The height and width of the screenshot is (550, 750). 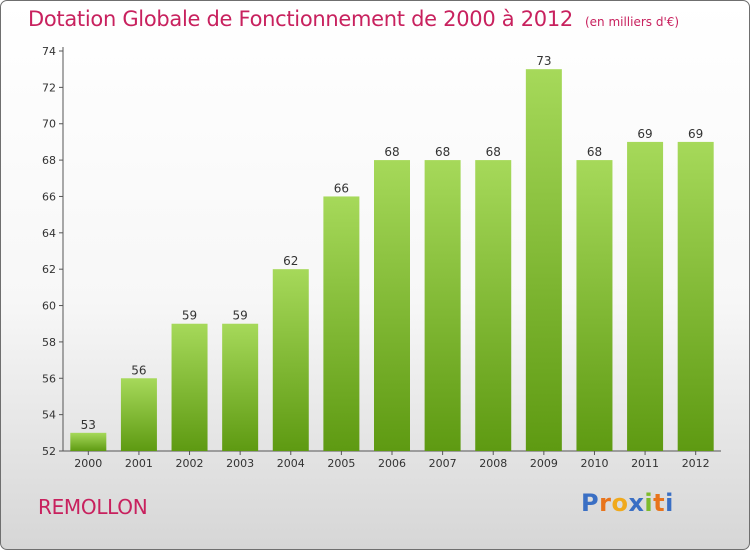 What do you see at coordinates (291, 463) in the screenshot?
I see `x-tick-label: 2004` at bounding box center [291, 463].